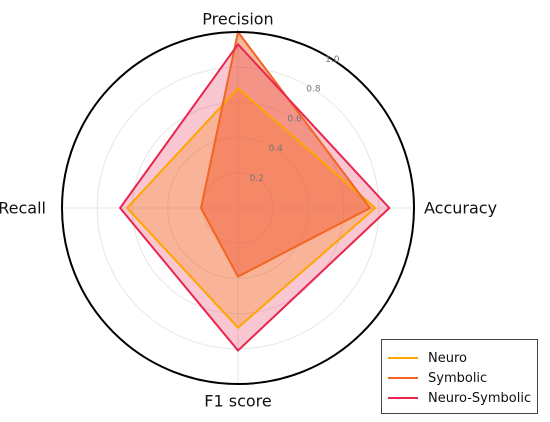 This screenshot has width=550, height=422. What do you see at coordinates (403, 378) in the screenshot?
I see `legend-swatch-symbolic` at bounding box center [403, 378].